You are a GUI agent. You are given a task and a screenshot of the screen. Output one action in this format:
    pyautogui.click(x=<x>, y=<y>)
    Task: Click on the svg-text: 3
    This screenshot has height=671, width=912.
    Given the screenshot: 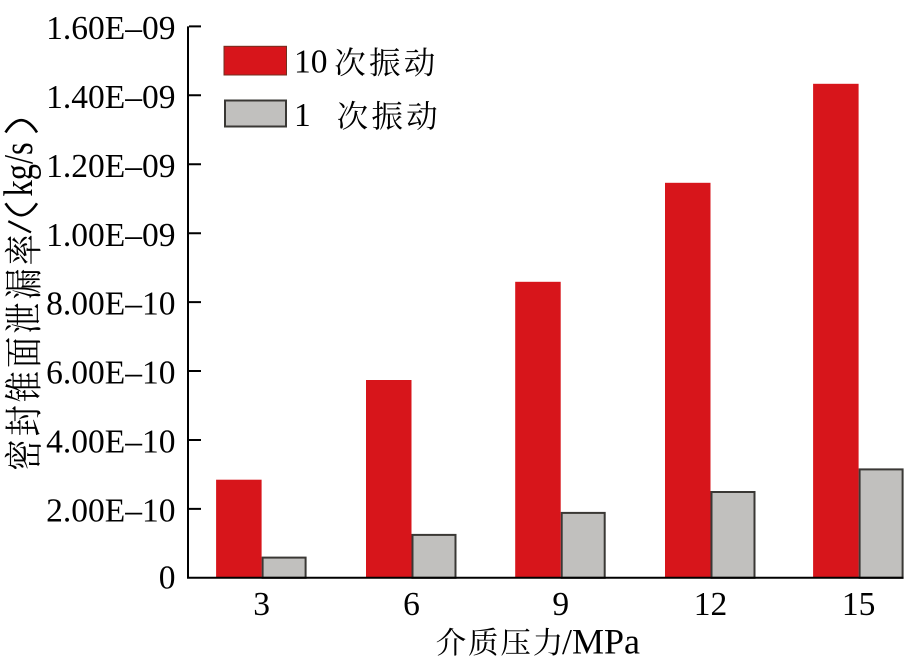 What is the action you would take?
    pyautogui.click(x=261, y=604)
    